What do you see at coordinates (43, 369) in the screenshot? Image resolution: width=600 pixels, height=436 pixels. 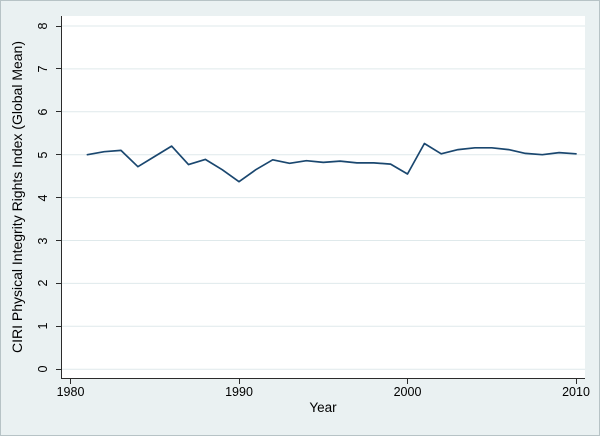 I see `y-axis-tick-label: 0` at bounding box center [43, 369].